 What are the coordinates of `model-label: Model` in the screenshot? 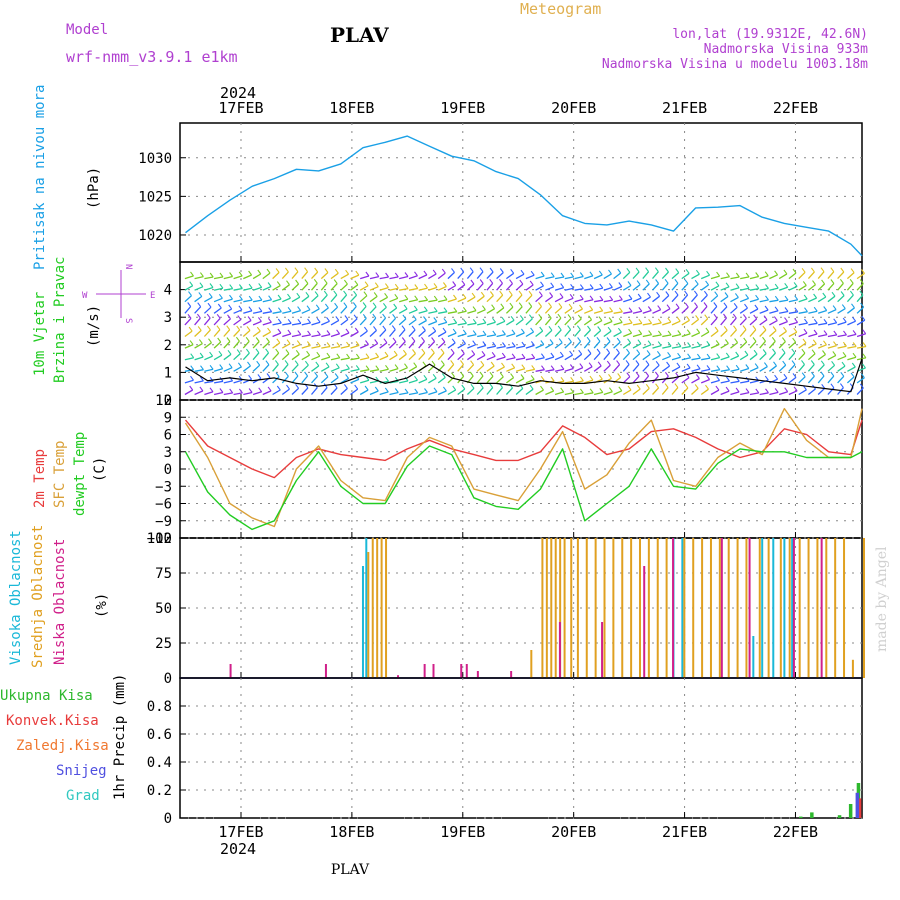 It's located at (87, 30).